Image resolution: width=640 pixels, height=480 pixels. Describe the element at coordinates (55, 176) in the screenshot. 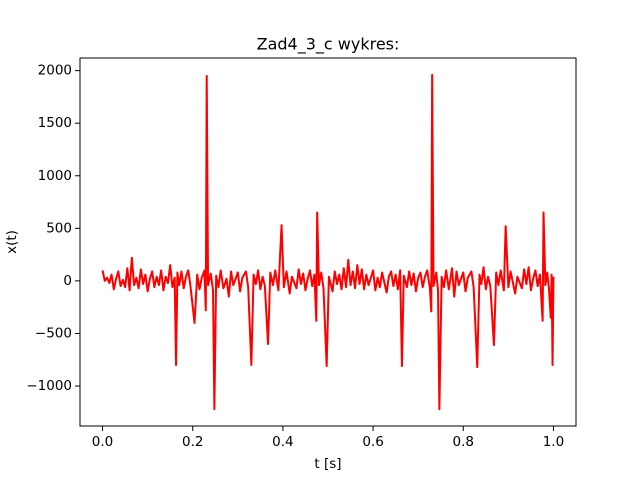

I see `y-tick-label: 1000` at that location.